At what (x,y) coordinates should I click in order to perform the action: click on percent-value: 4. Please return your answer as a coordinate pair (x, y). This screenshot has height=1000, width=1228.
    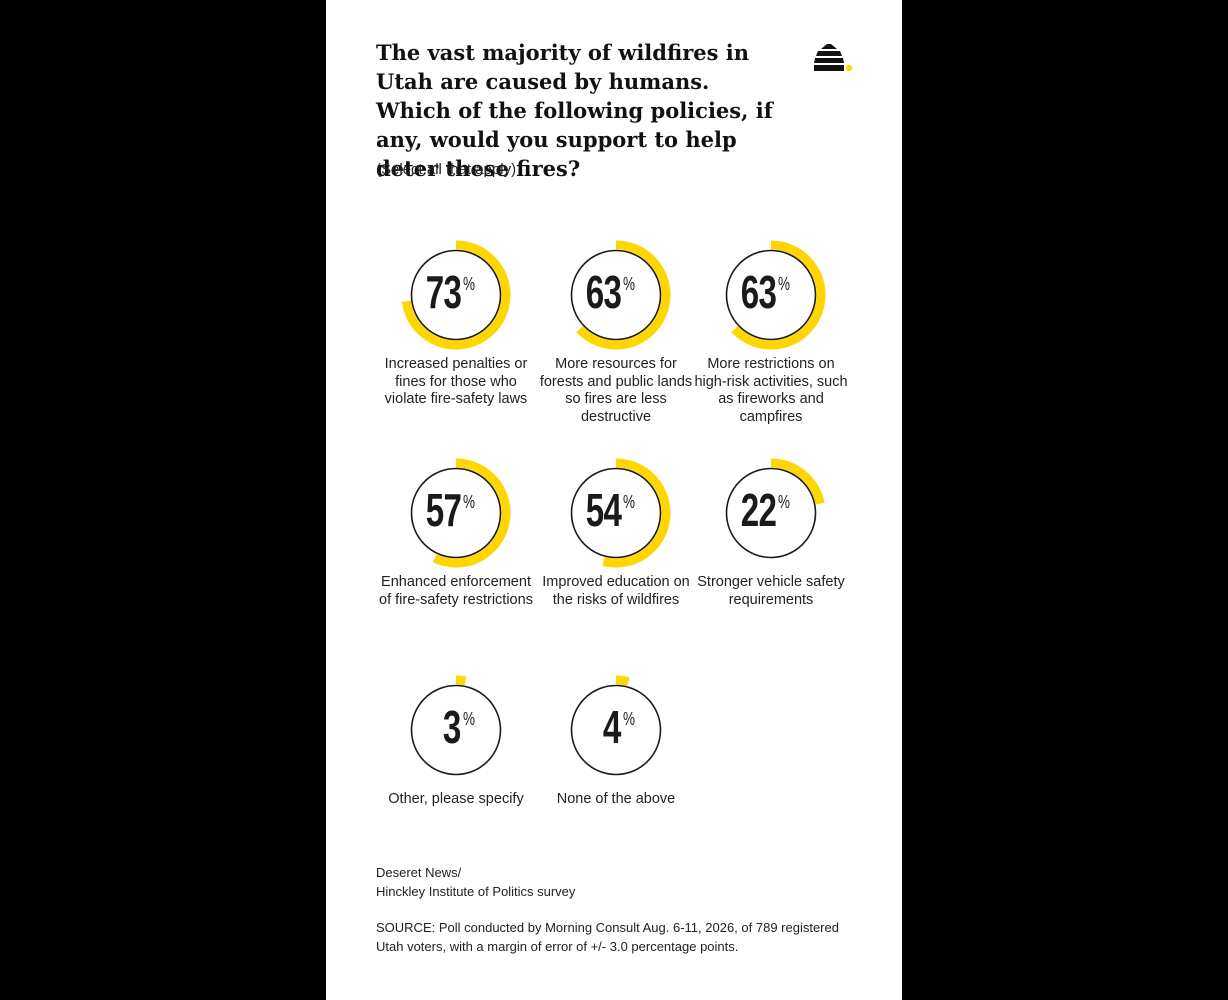
    Looking at the image, I should click on (612, 727).